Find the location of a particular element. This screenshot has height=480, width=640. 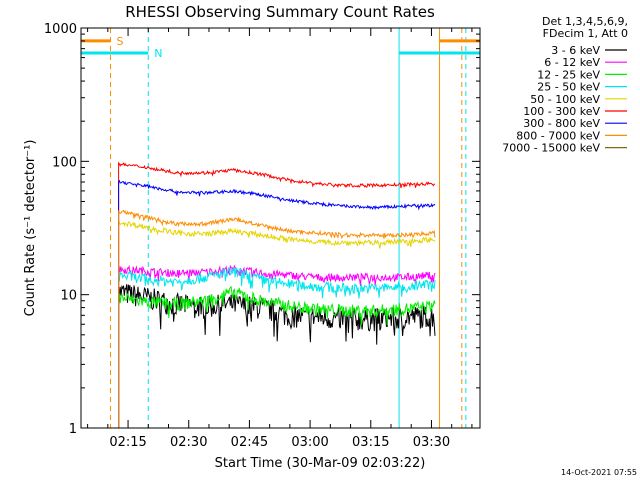

y-tick-label-3: 1000 is located at coordinates (60, 29).